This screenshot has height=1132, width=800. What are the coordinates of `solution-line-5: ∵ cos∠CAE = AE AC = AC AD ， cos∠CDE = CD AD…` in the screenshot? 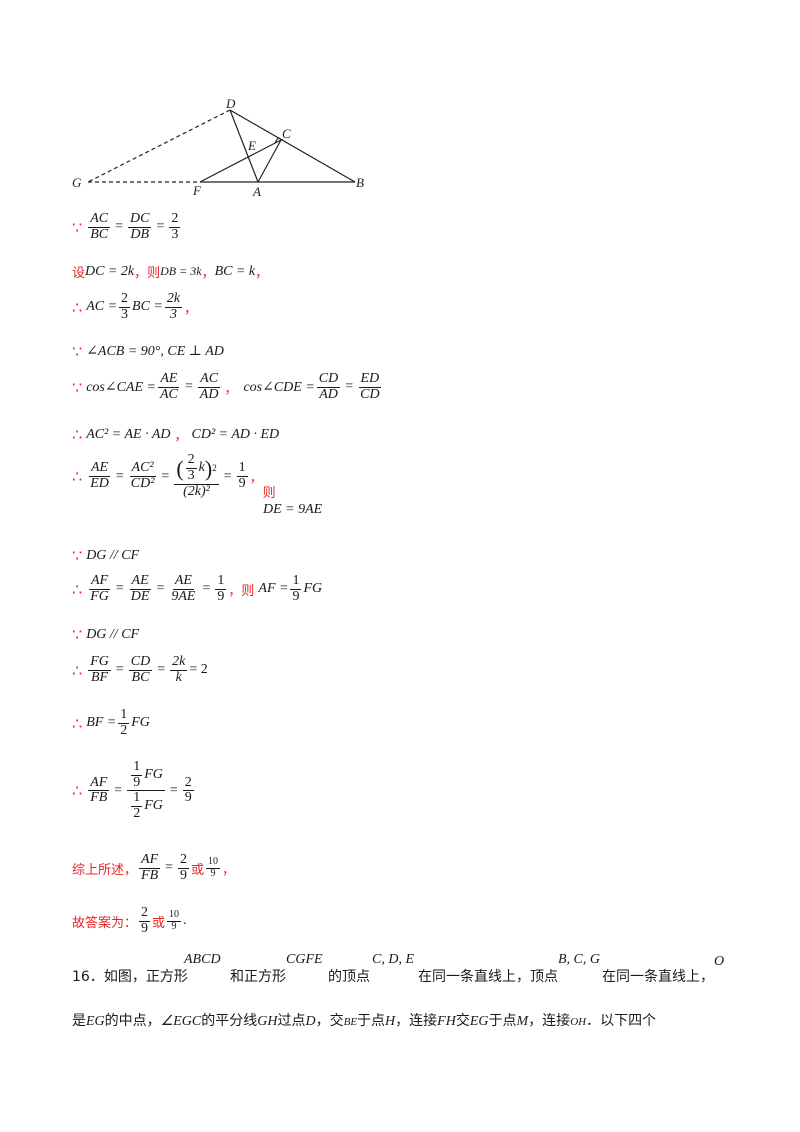 It's located at (227, 386).